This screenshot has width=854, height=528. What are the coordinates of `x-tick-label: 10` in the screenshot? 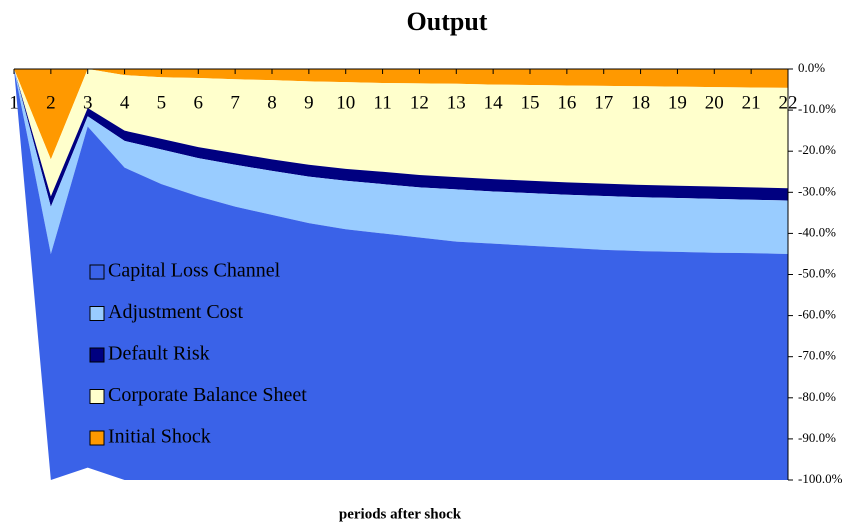 It's located at (345, 102).